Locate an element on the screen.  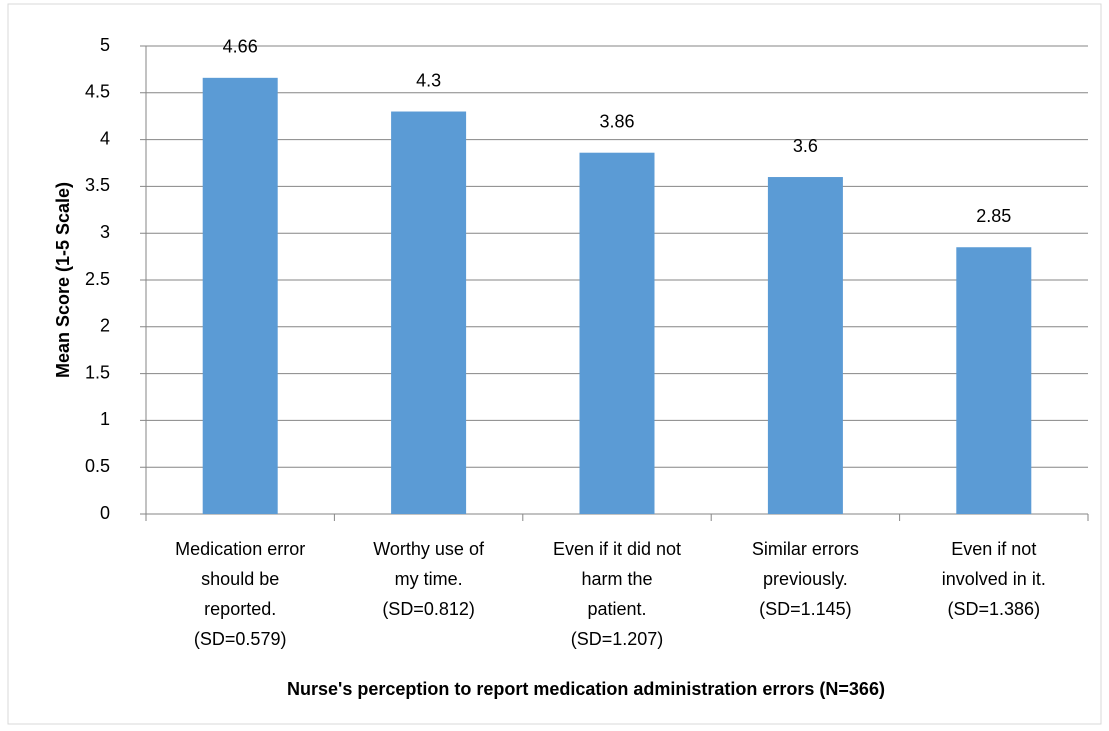
x-tick-label: (SD=1.145) is located at coordinates (805, 609).